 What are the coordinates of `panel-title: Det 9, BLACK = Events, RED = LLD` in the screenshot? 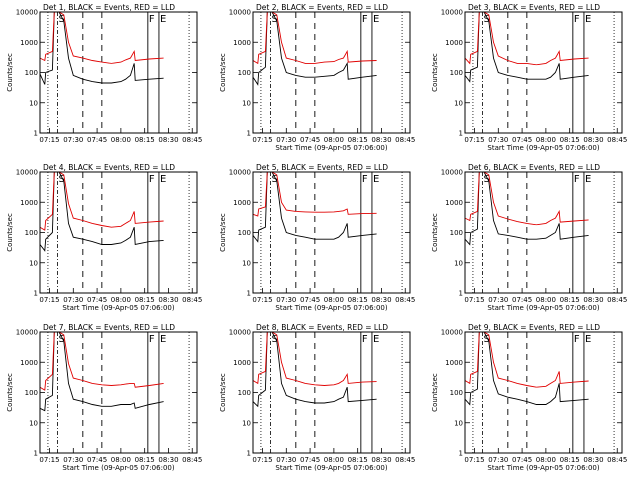 It's located at (534, 327).